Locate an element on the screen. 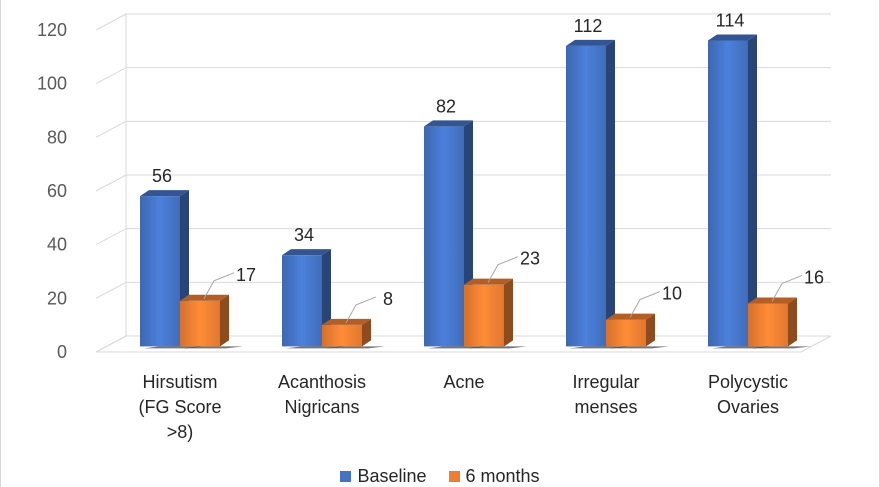  data-label: 56 is located at coordinates (162, 176).